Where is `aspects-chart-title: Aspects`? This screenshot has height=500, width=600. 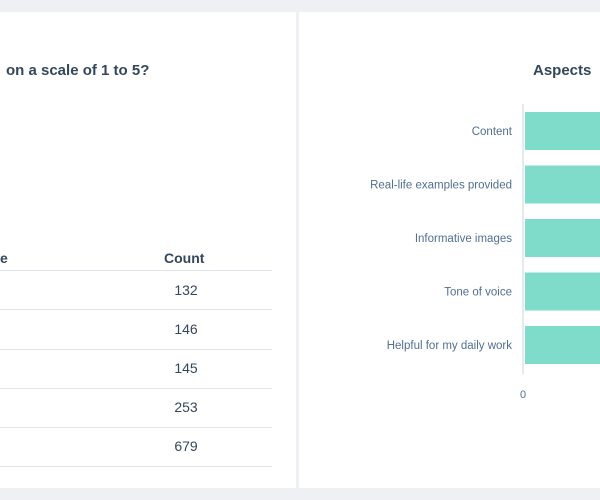
aspects-chart-title: Aspects is located at coordinates (562, 70).